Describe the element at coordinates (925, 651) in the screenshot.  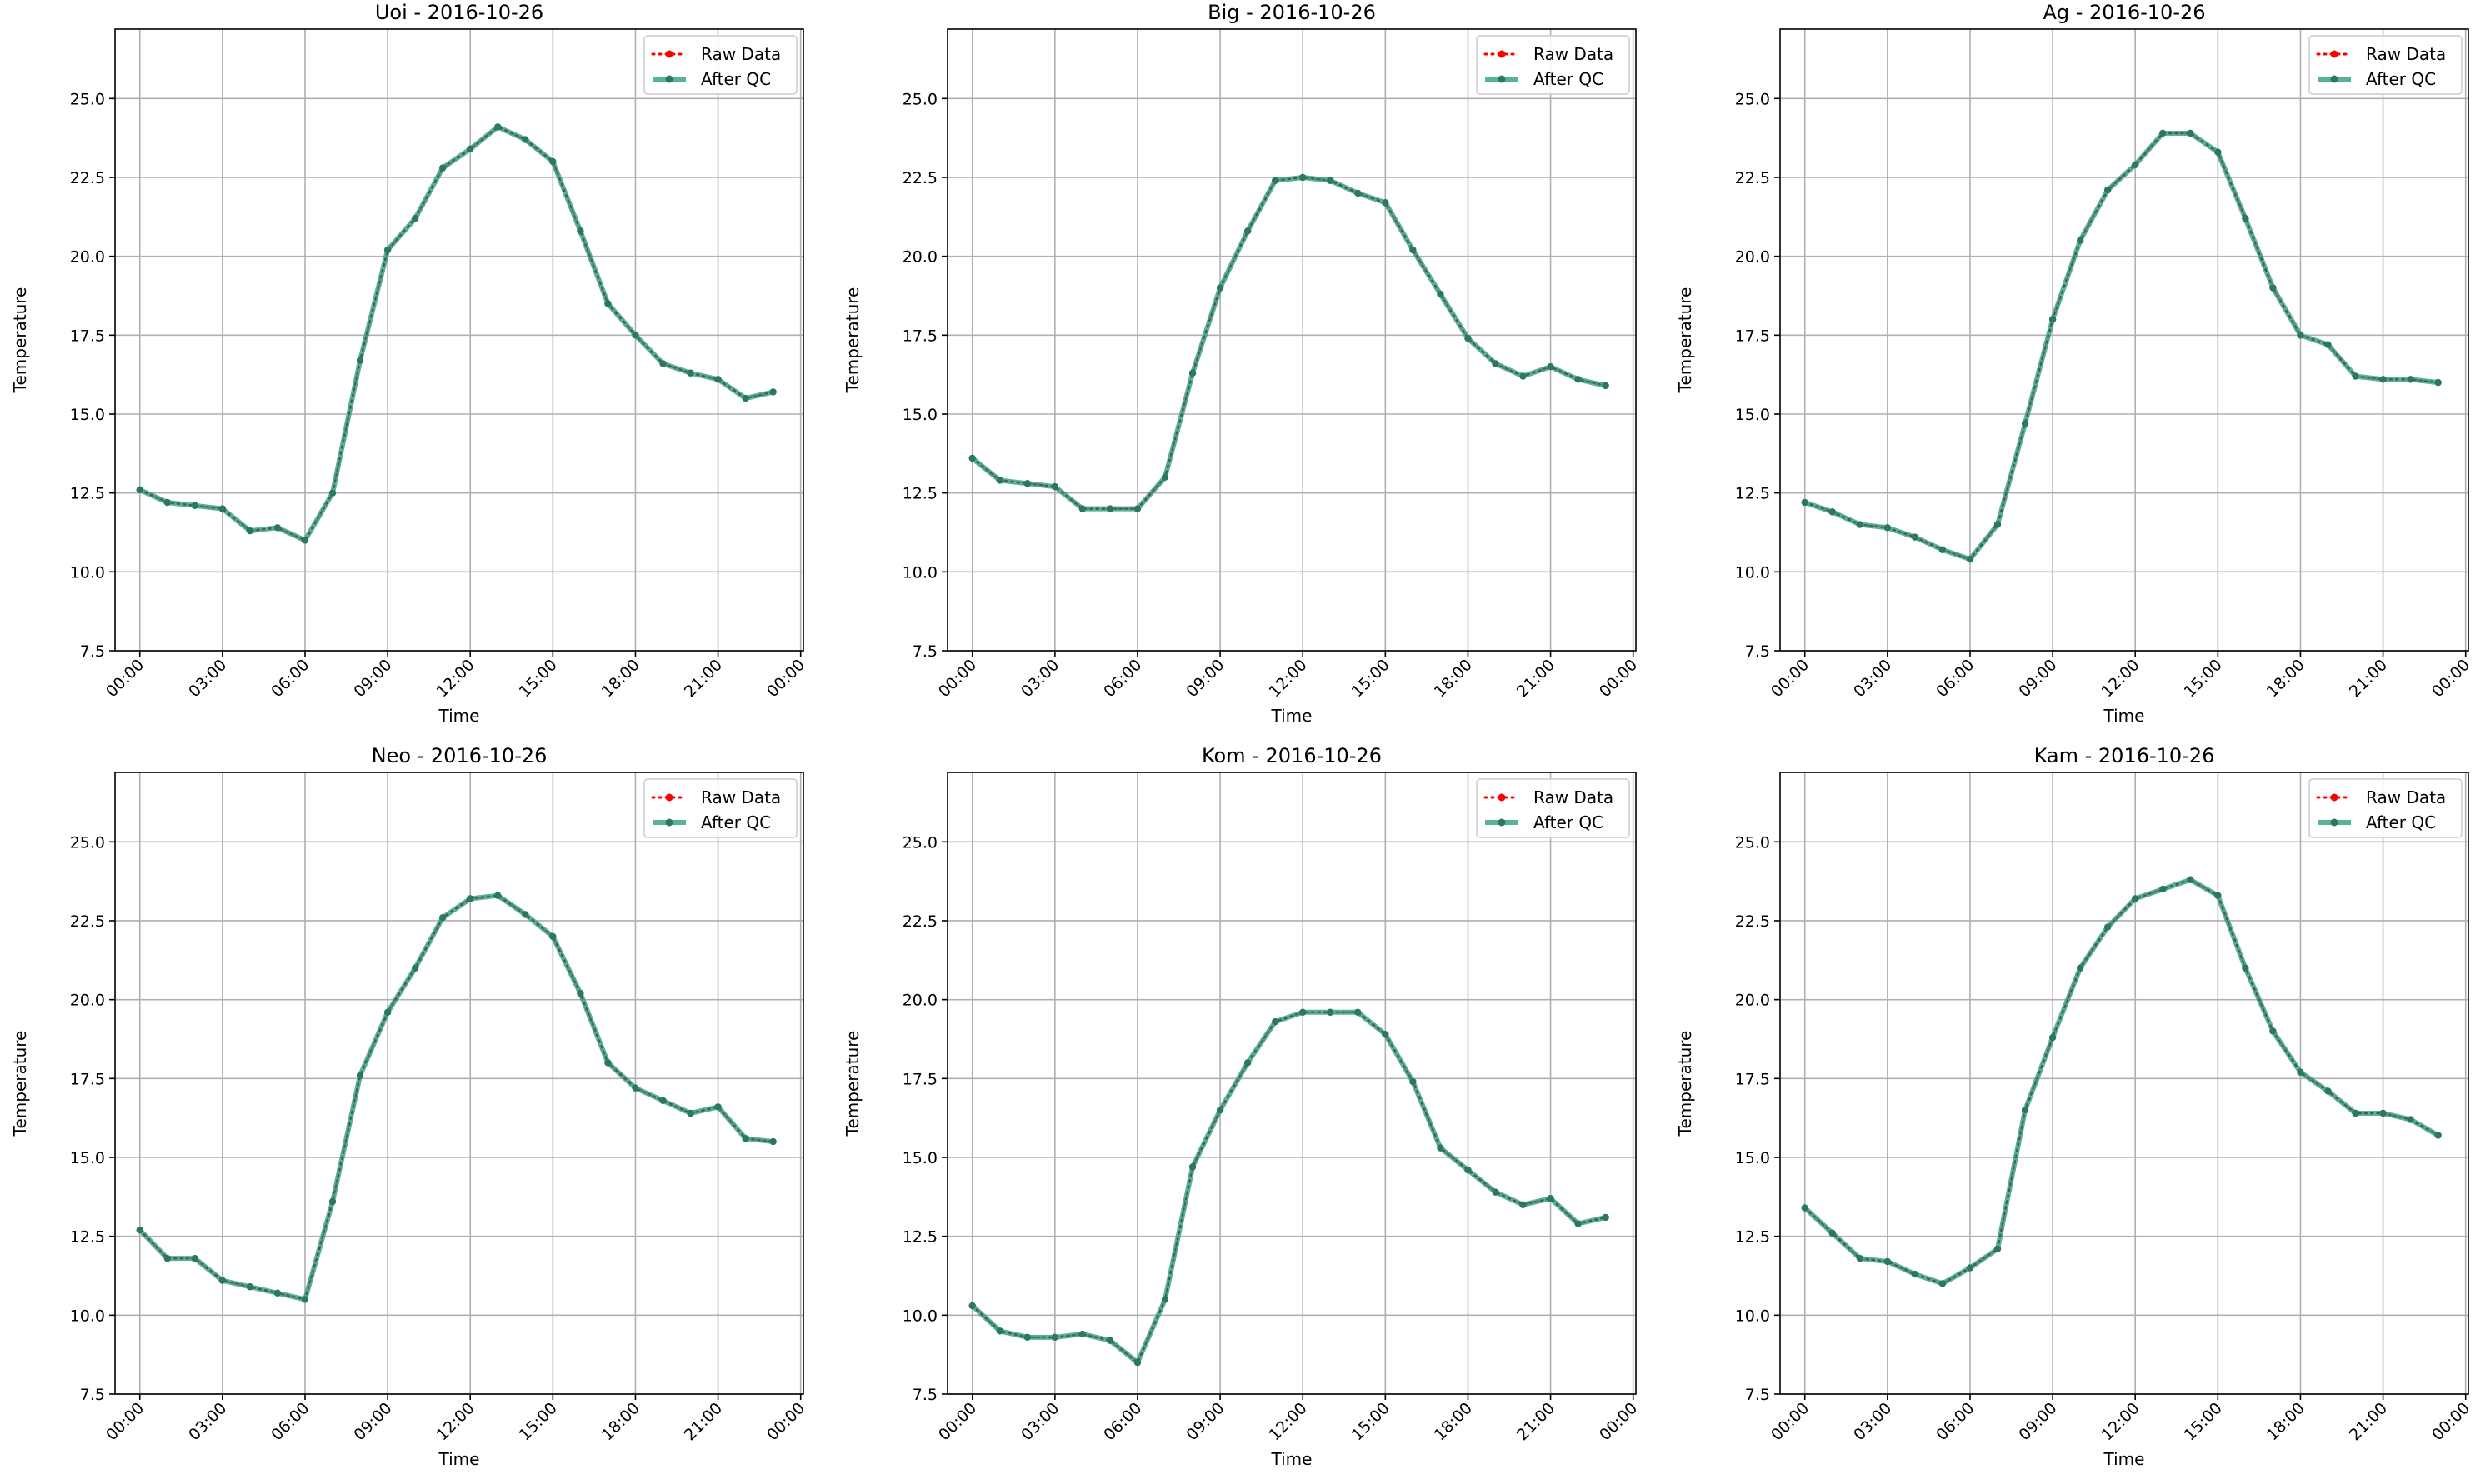
I see `y-tick-label: 7.5` at that location.